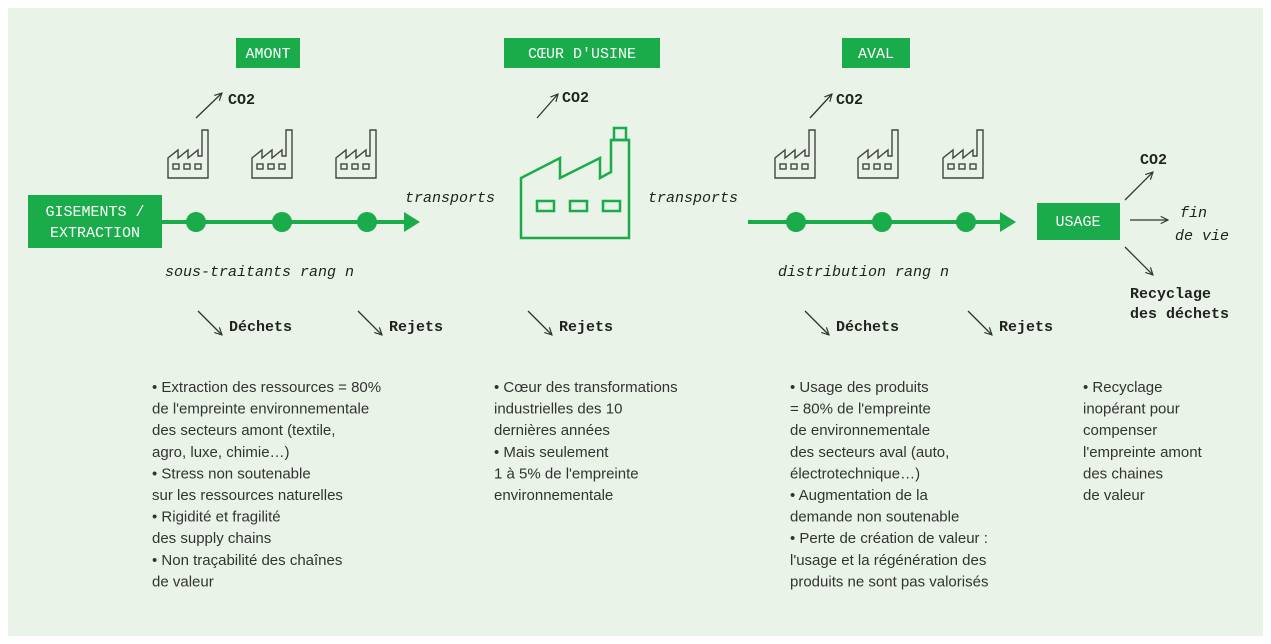 The image size is (1271, 644). Describe the element at coordinates (860, 409) in the screenshot. I see `note-line: = 80% de l'empreinte` at that location.